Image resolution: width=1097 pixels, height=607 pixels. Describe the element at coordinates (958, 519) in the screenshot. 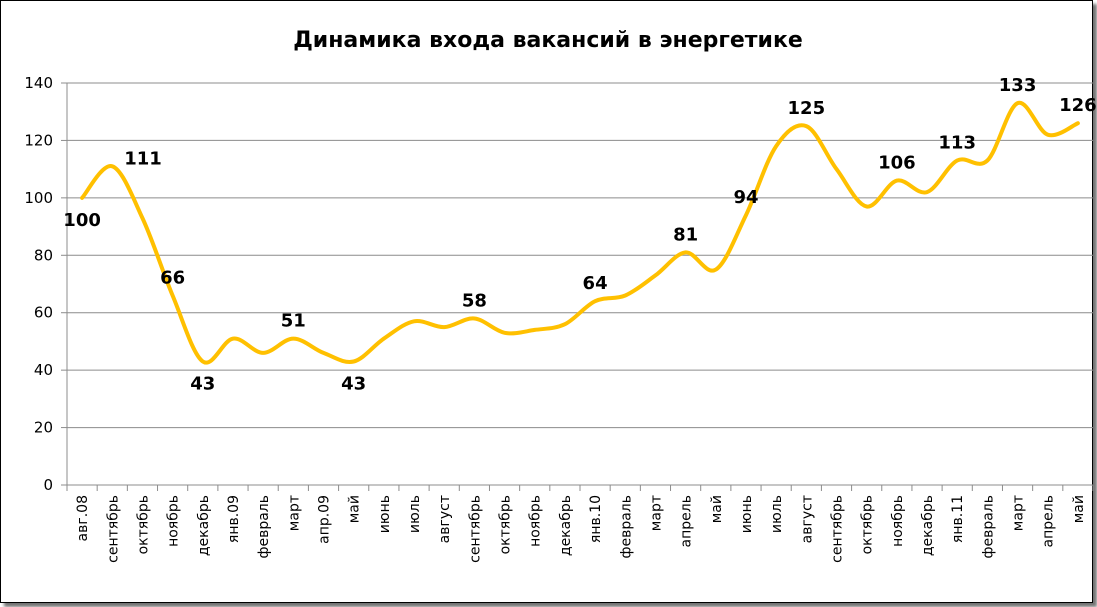

I see `x-tick-label: янв.11` at that location.